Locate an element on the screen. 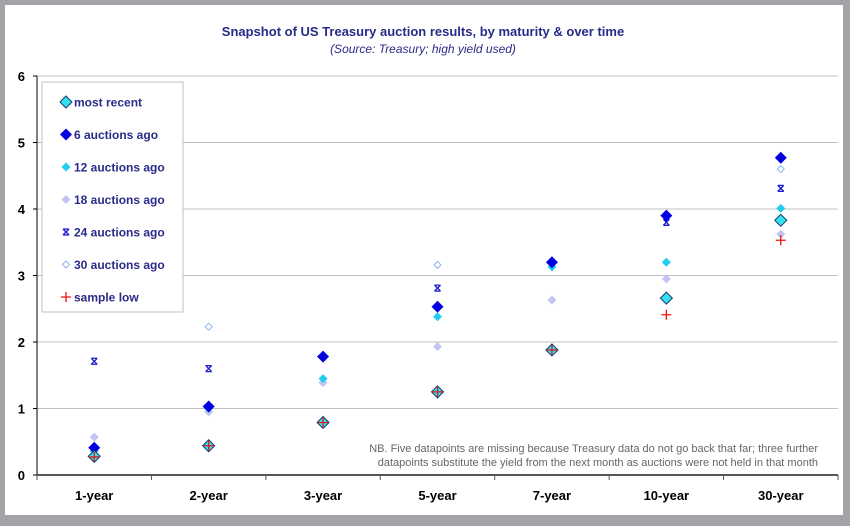 This screenshot has height=526, width=850. legend-marker-most-recent is located at coordinates (66, 102).